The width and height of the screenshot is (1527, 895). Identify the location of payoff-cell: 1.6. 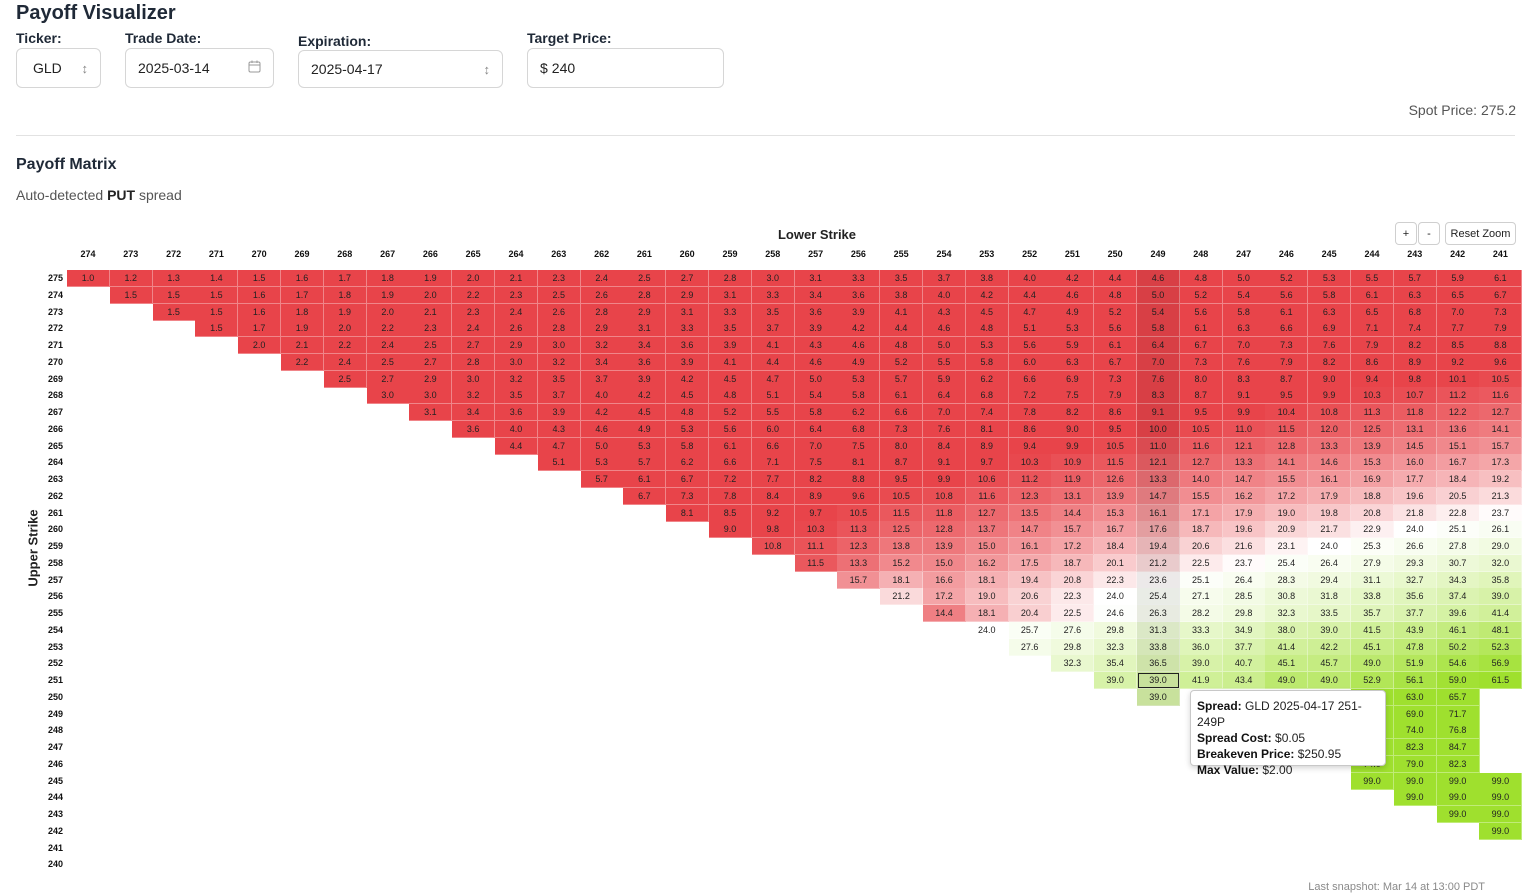
(260, 295).